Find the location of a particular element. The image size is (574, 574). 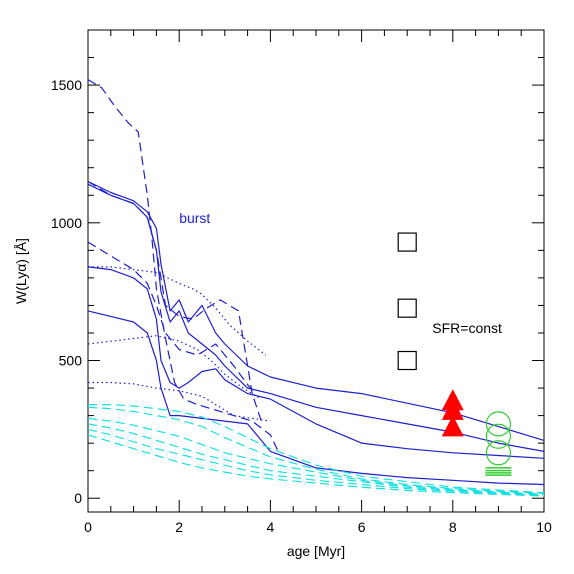

y-tick-label: 0 is located at coordinates (78, 498).